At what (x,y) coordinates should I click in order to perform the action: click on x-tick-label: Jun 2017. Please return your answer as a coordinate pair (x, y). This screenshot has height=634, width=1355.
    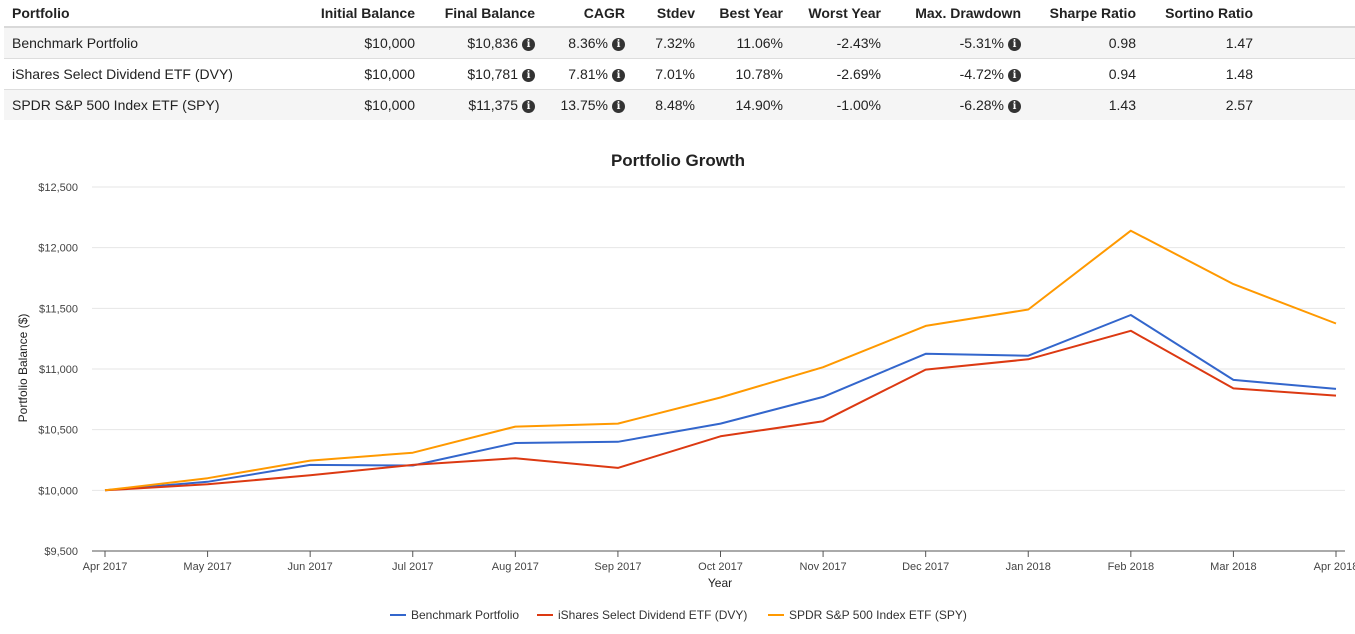
    Looking at the image, I should click on (310, 567).